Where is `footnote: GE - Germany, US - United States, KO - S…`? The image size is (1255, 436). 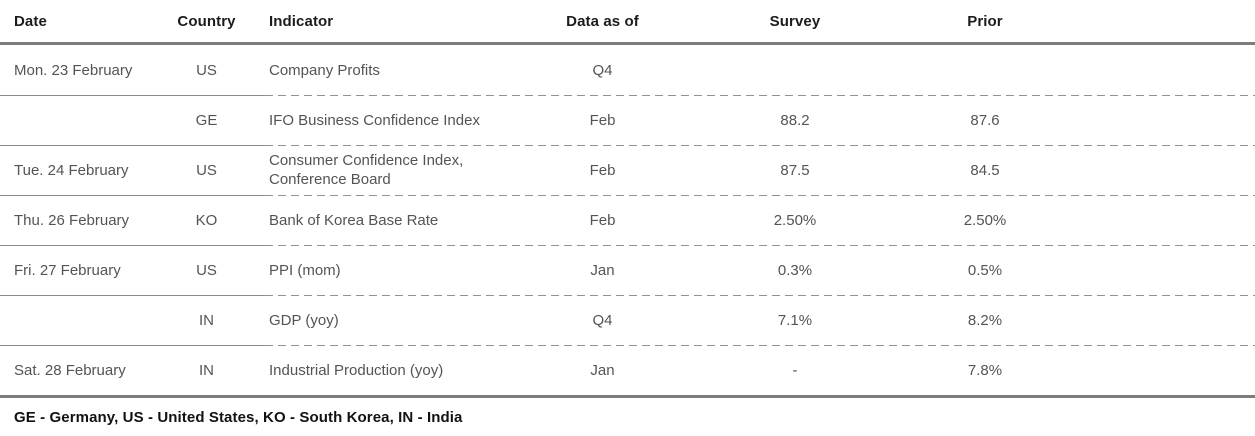
footnote: GE - Germany, US - United States, KO - S… is located at coordinates (627, 410).